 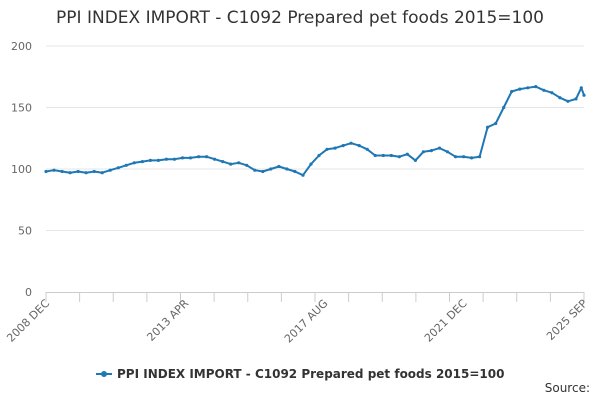 I want to click on y-tick-label: 50, so click(x=25, y=231).